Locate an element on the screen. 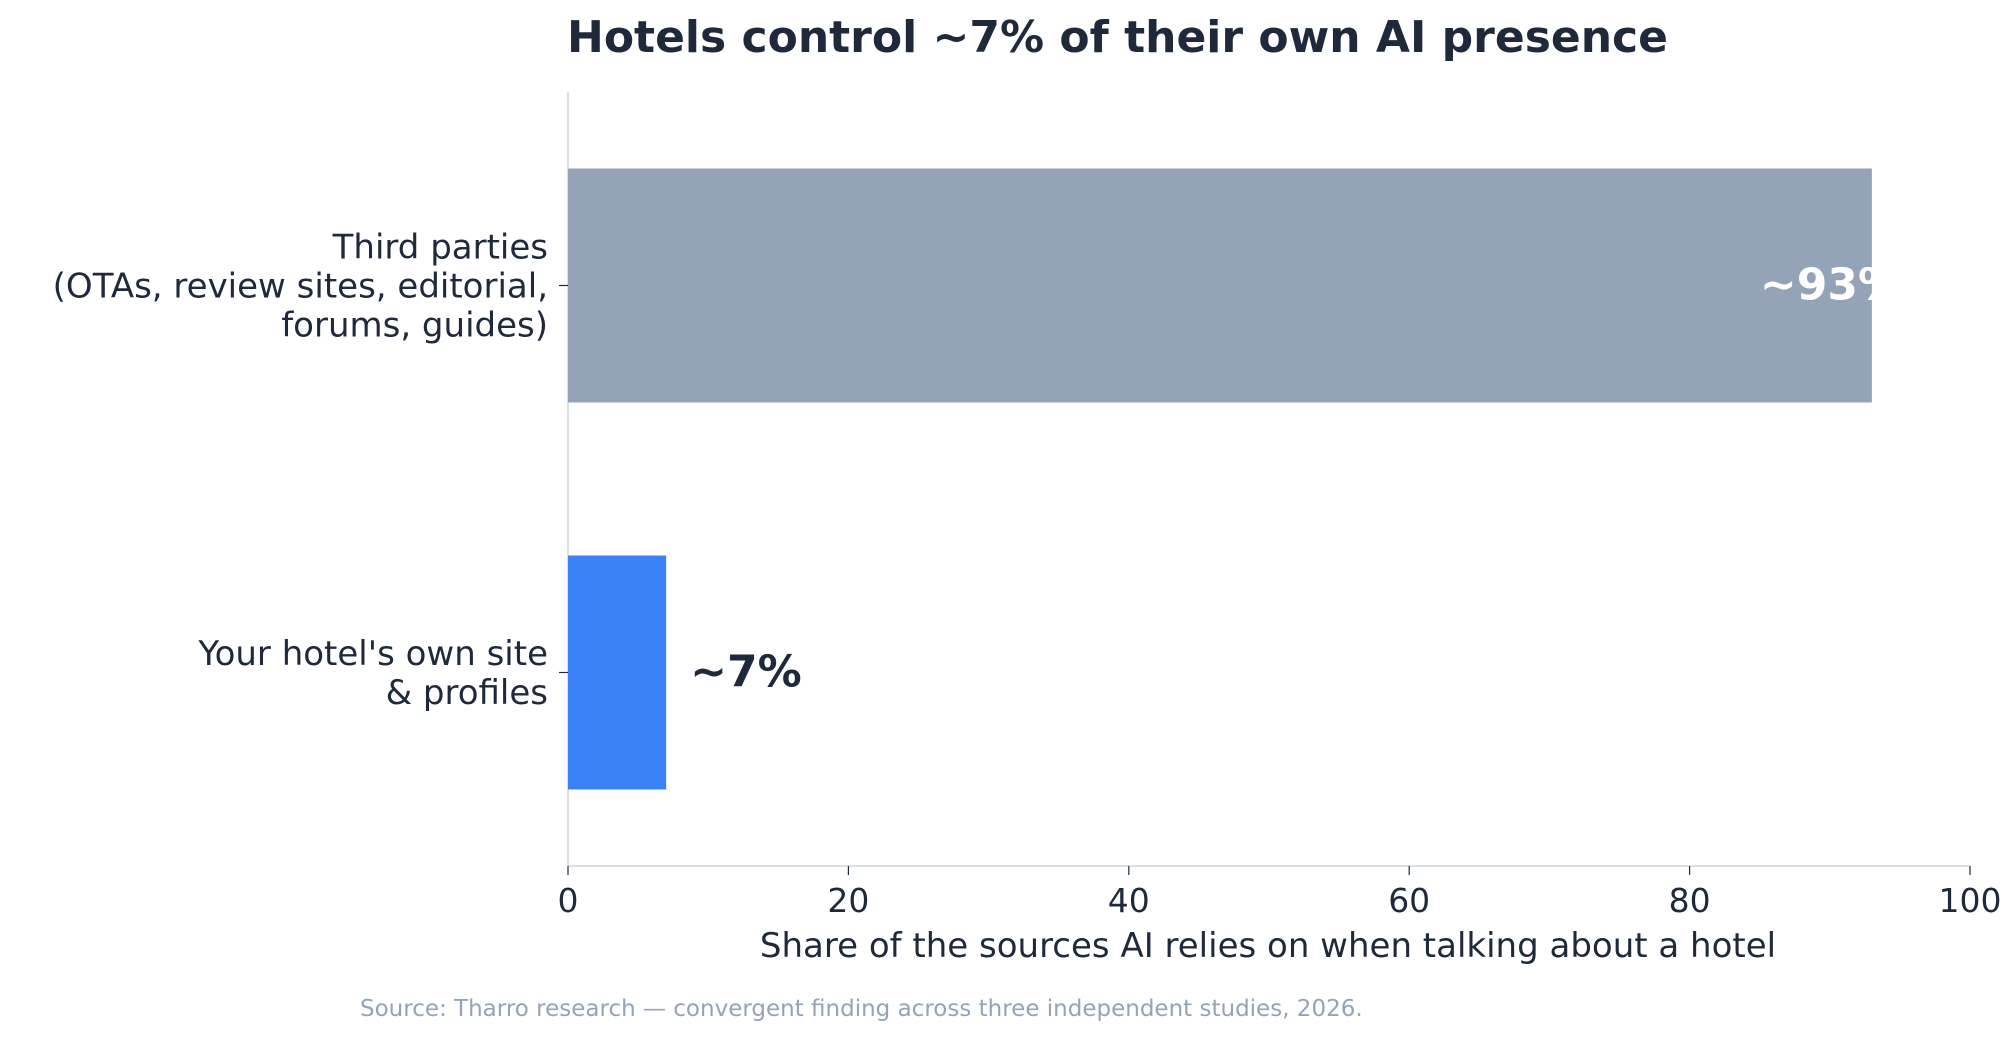 Image resolution: width=2014 pixels, height=1037 pixels. bar-value-label: ~93% is located at coordinates (1831, 285).